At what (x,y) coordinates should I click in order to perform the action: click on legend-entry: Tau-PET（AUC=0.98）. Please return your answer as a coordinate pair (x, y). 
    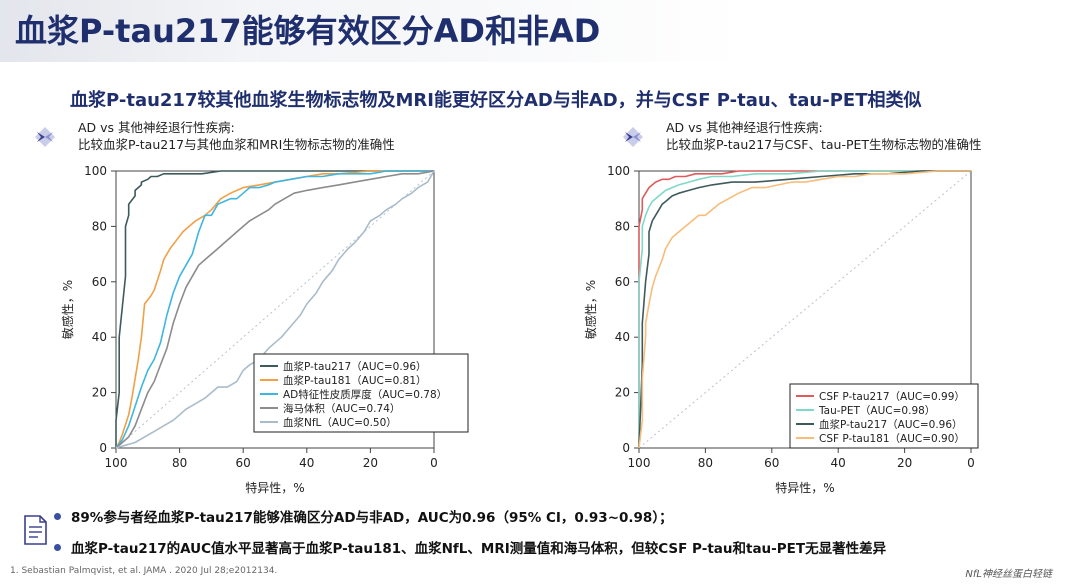
    Looking at the image, I should click on (876, 411).